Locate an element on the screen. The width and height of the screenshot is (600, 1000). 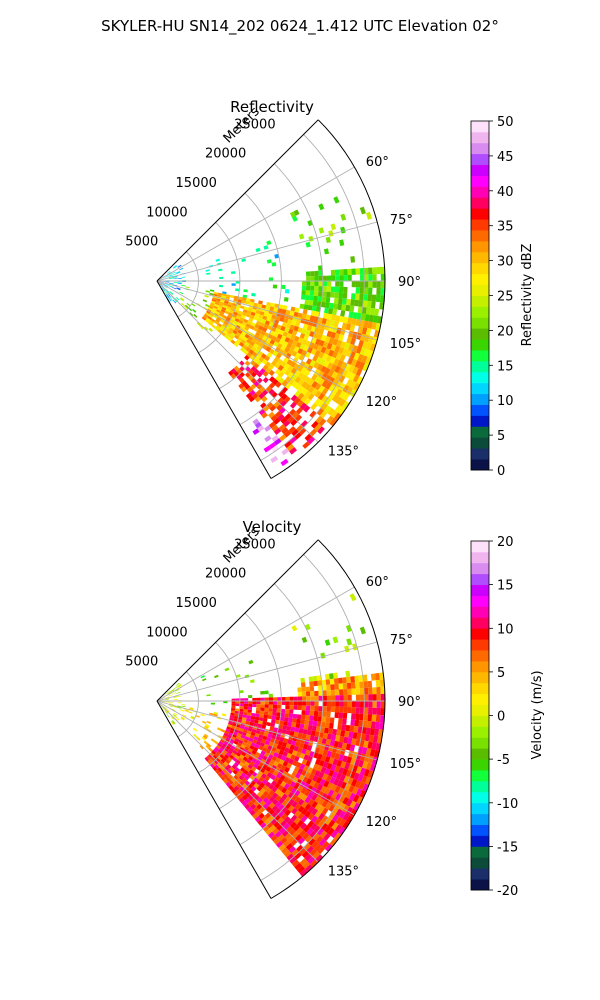
range-ring is located at coordinates (281, 294).